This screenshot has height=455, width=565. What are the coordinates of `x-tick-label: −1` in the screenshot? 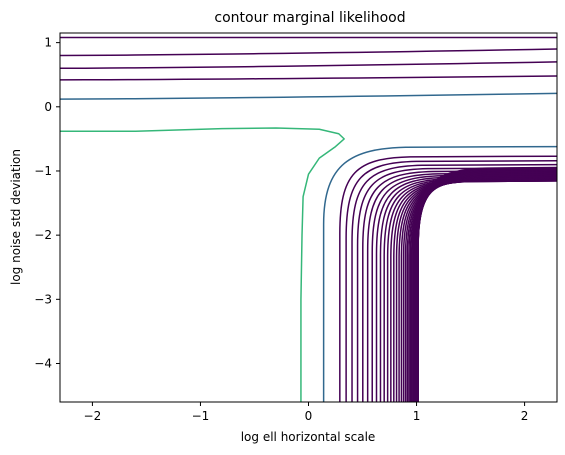 It's located at (201, 416).